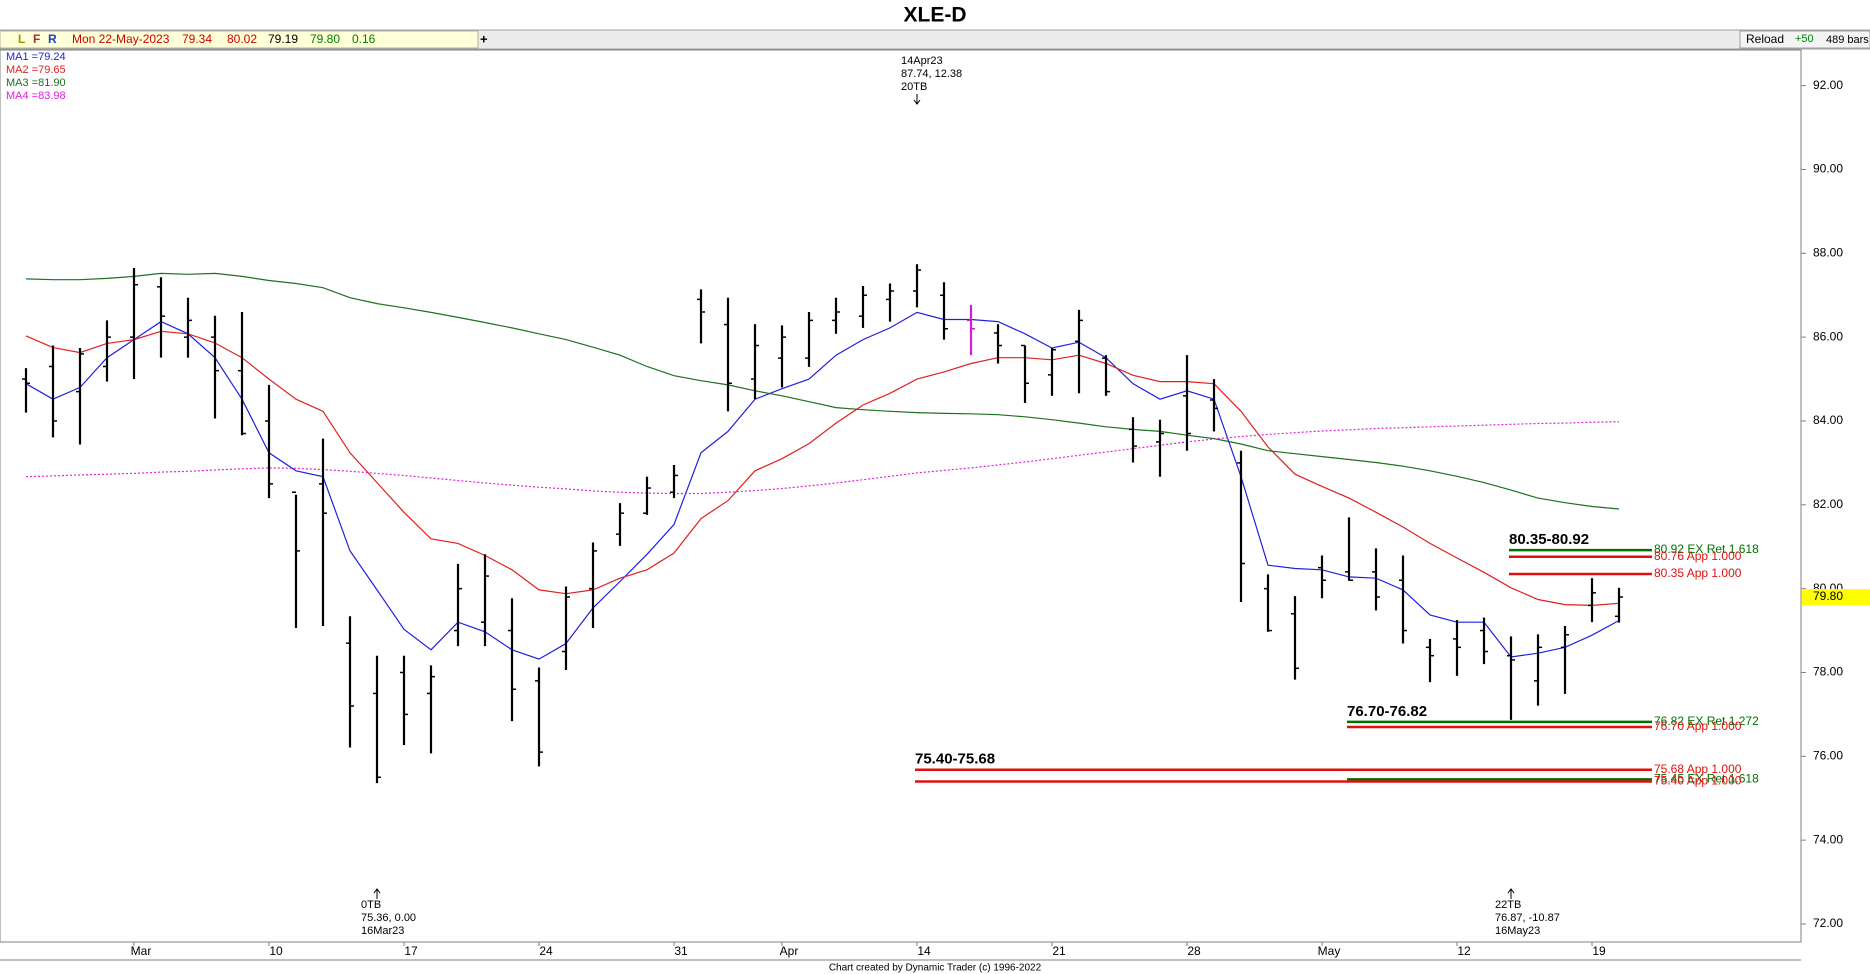 The width and height of the screenshot is (1870, 974). I want to click on quote-box, so click(239, 39).